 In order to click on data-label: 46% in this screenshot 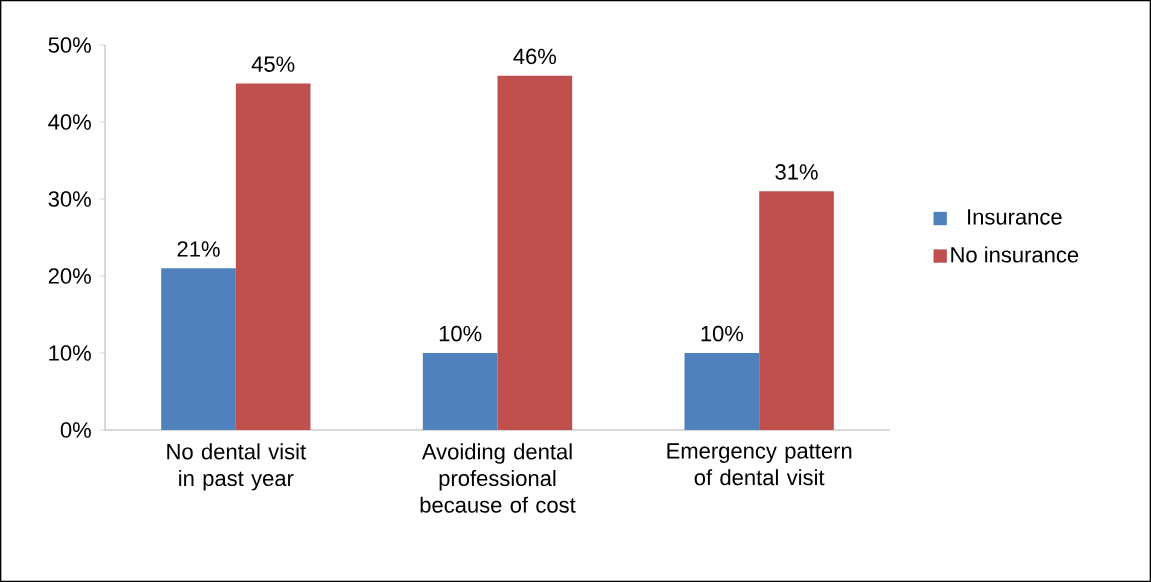, I will do `click(535, 56)`.